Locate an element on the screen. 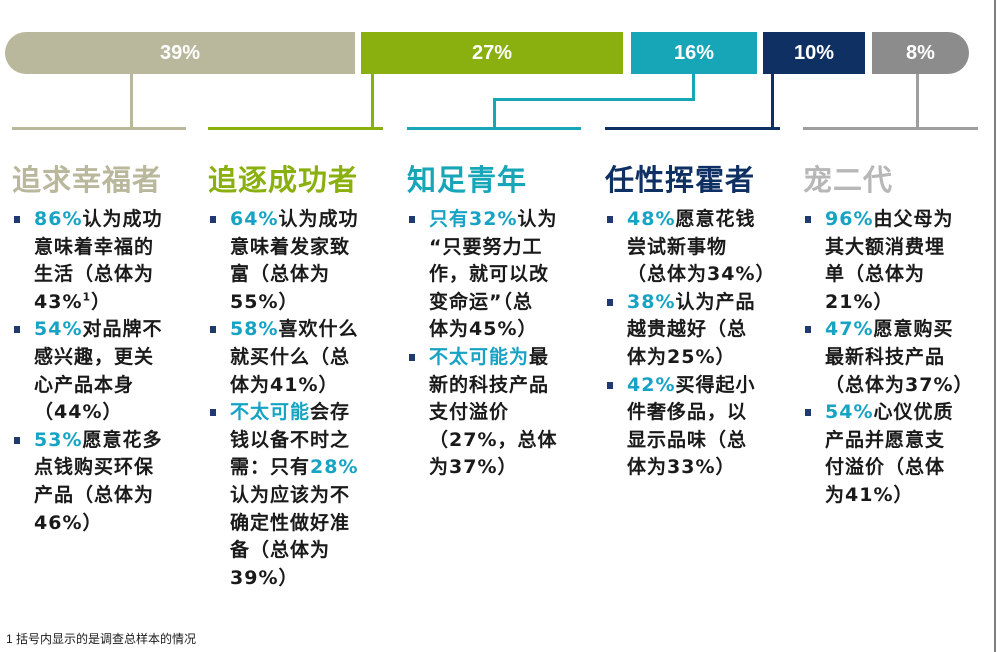  column-title: 知足青年 is located at coordinates (467, 180).